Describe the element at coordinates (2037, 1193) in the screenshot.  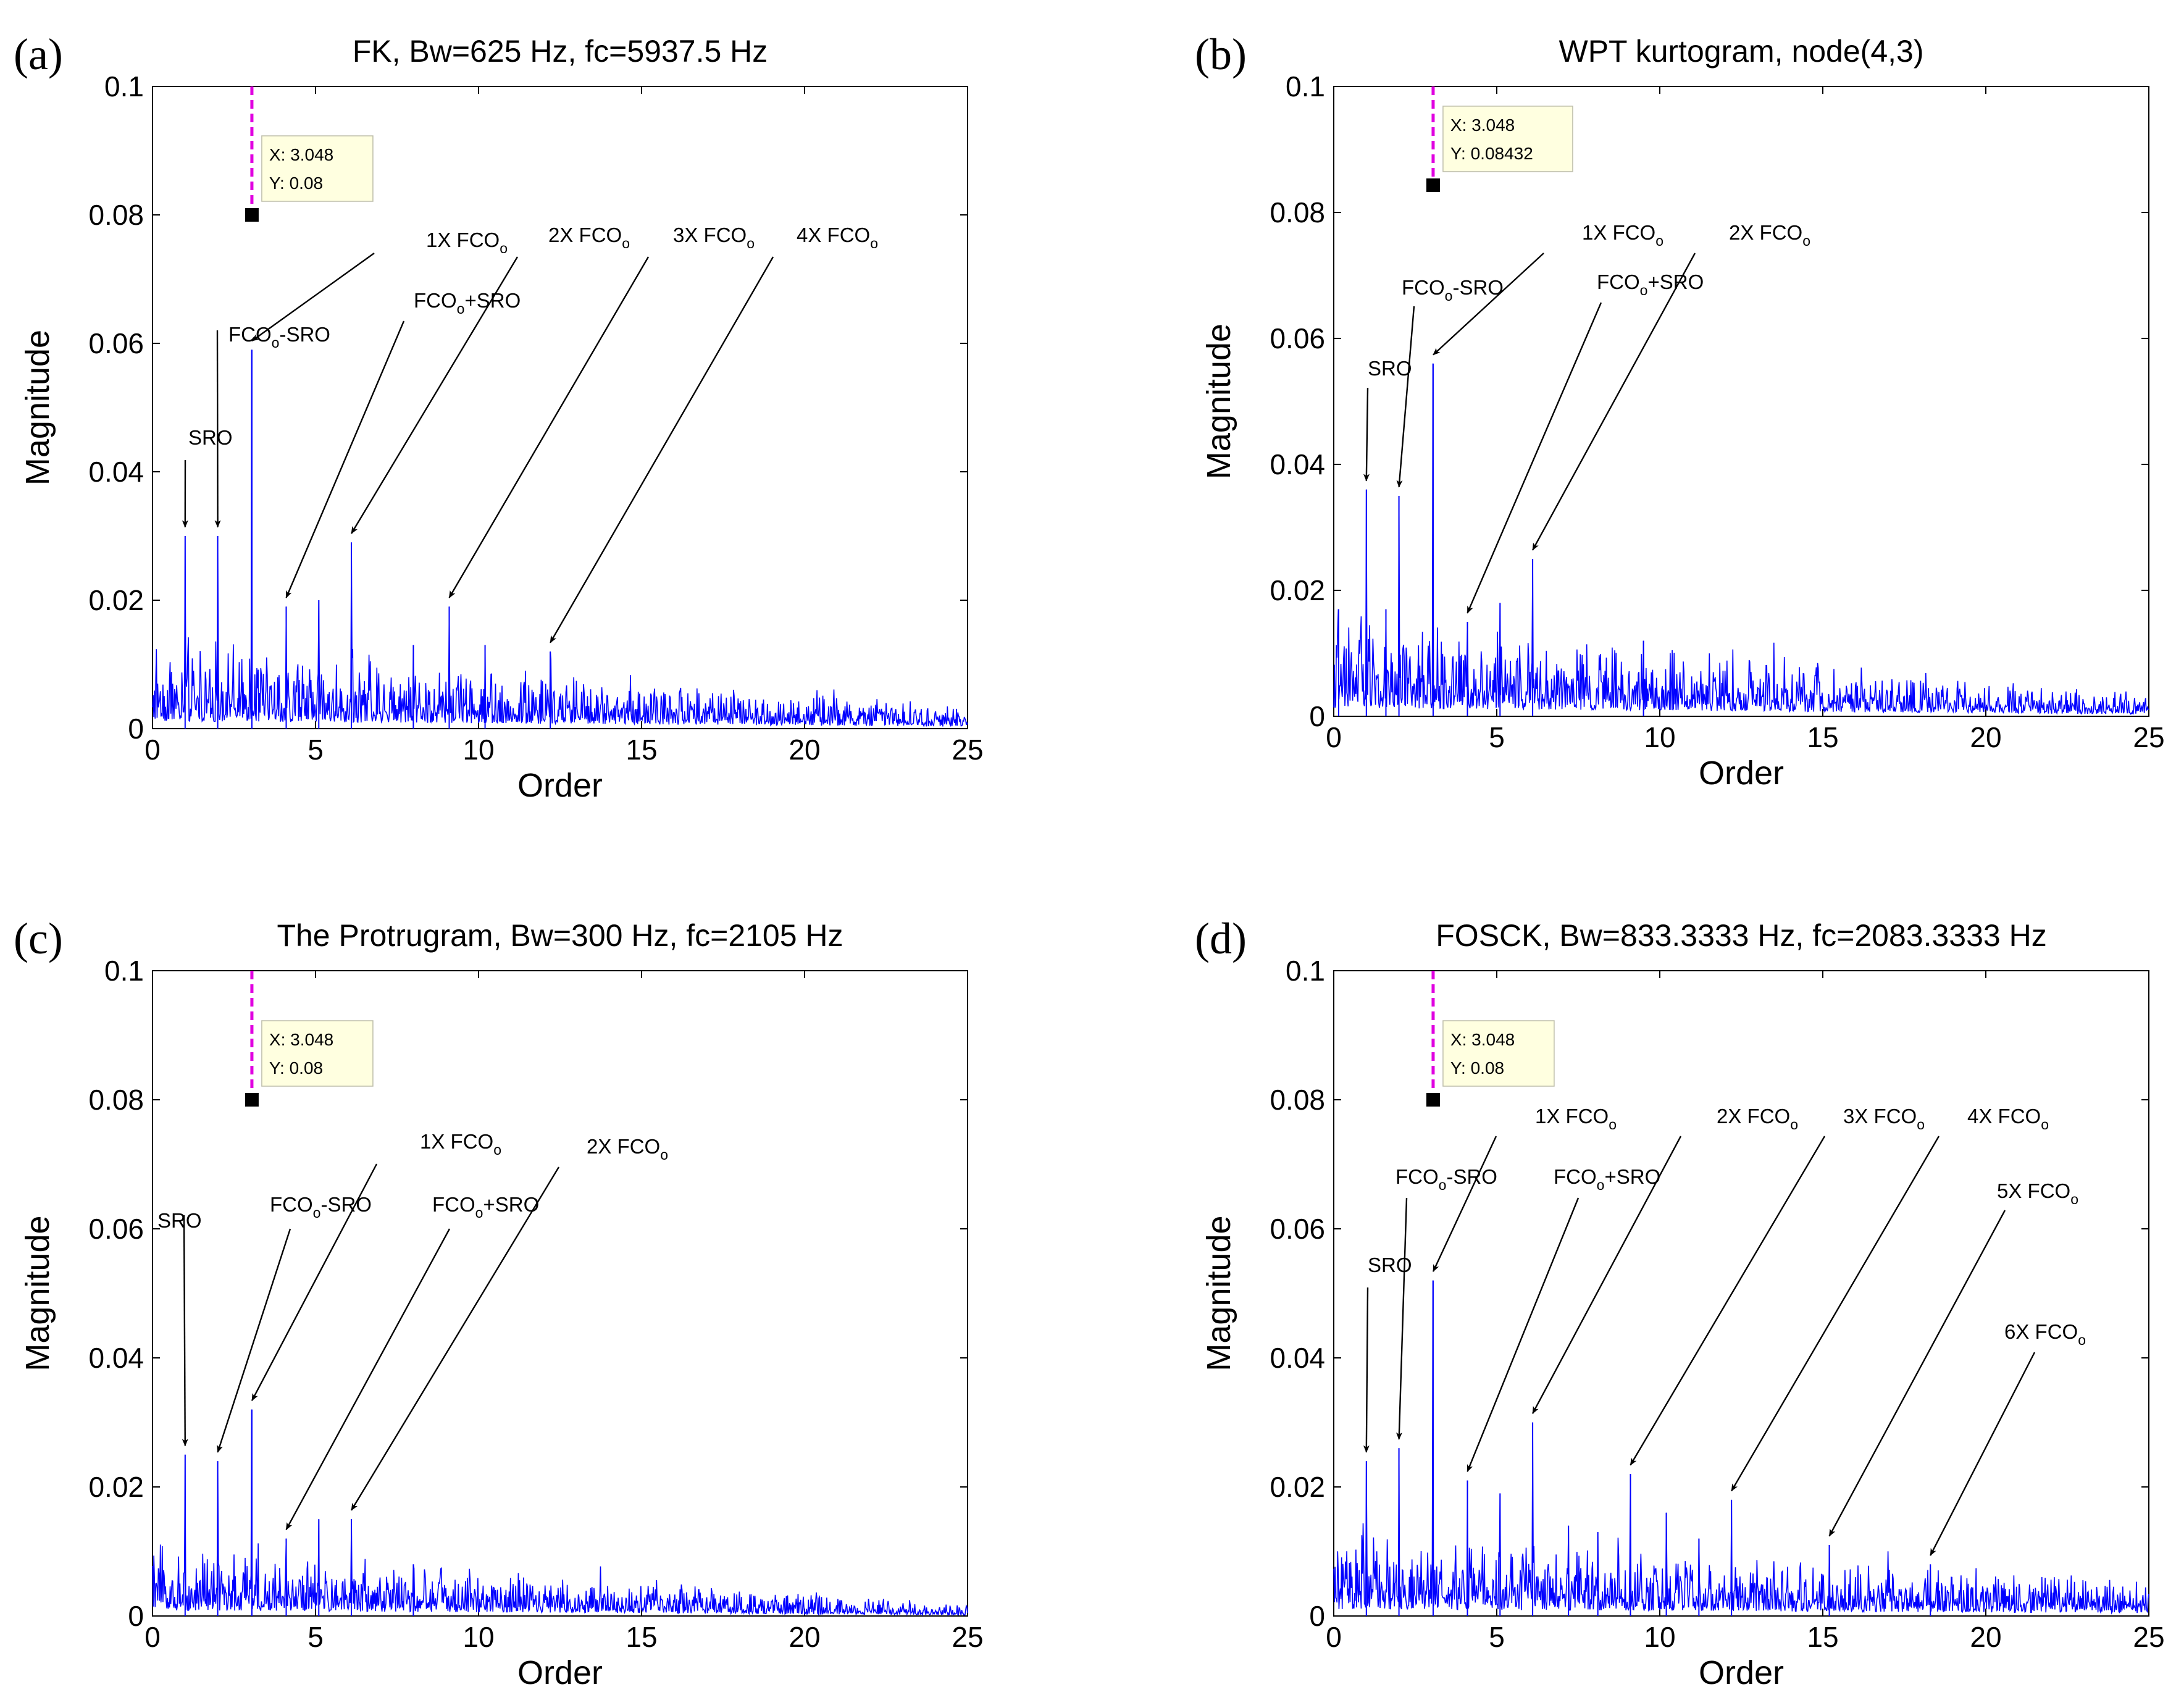
I see `annotation-label: 5X FCOo` at that location.